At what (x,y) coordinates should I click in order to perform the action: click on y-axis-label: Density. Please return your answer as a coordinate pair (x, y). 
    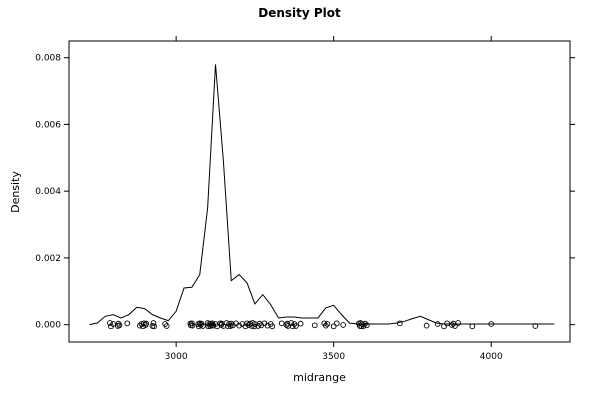
    Looking at the image, I should click on (15, 192).